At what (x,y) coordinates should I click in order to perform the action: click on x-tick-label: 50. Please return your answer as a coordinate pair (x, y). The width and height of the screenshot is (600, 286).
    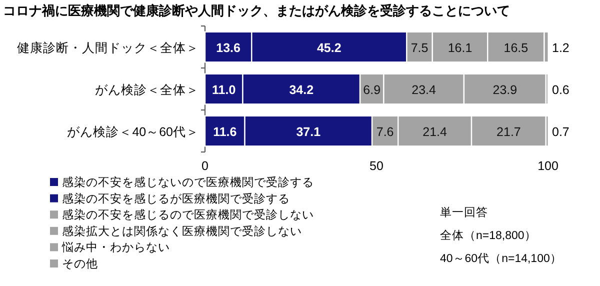
    Looking at the image, I should click on (377, 166).